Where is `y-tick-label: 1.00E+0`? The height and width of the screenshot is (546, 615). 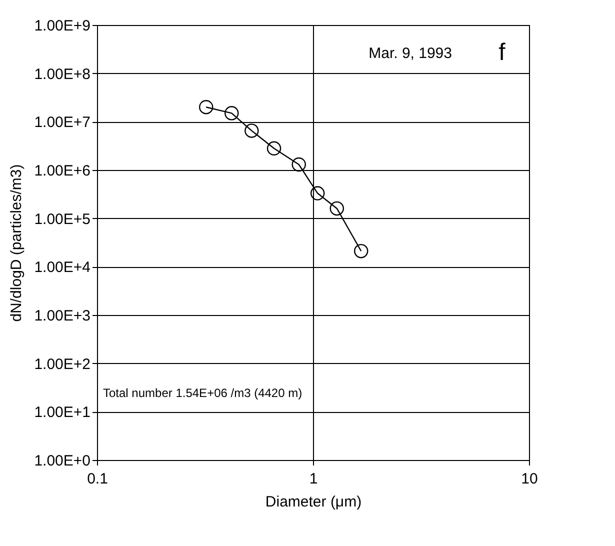
y-tick-label: 1.00E+0 is located at coordinates (62, 461).